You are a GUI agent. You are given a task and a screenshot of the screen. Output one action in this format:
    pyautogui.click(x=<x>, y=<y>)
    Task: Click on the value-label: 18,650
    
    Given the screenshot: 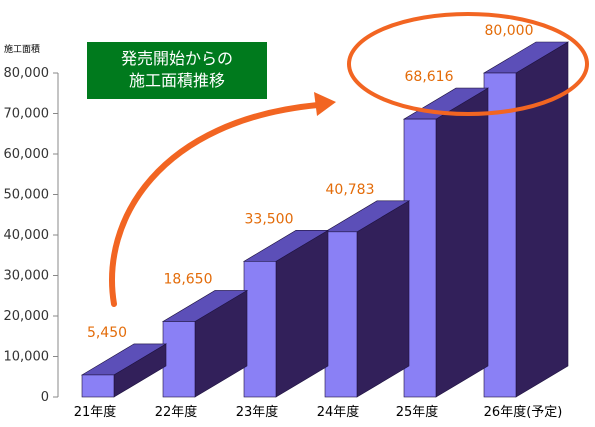 What is the action you would take?
    pyautogui.click(x=188, y=279)
    